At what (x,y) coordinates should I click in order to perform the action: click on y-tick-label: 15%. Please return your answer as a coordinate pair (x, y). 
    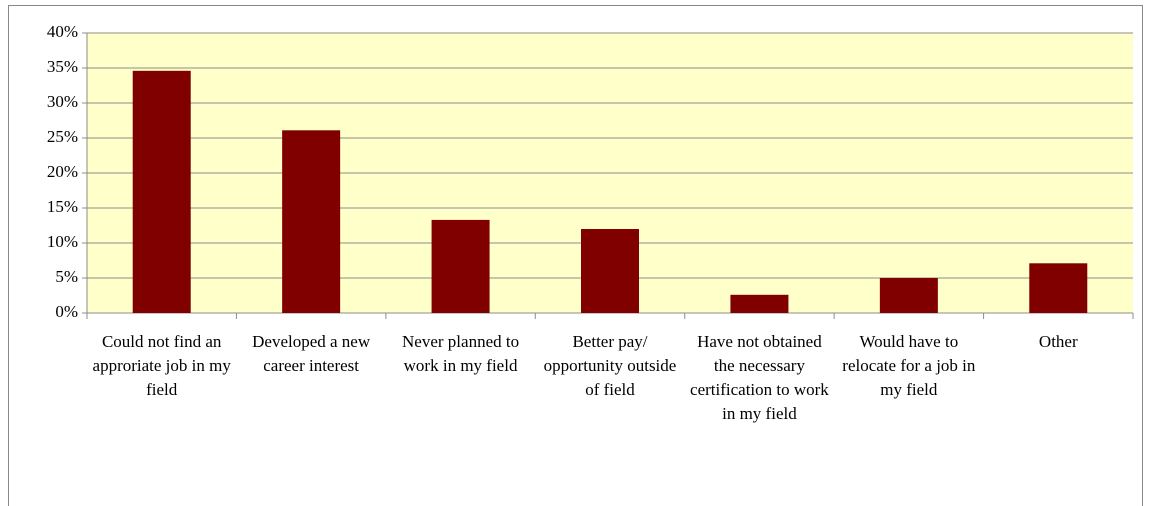
    Looking at the image, I should click on (62, 206).